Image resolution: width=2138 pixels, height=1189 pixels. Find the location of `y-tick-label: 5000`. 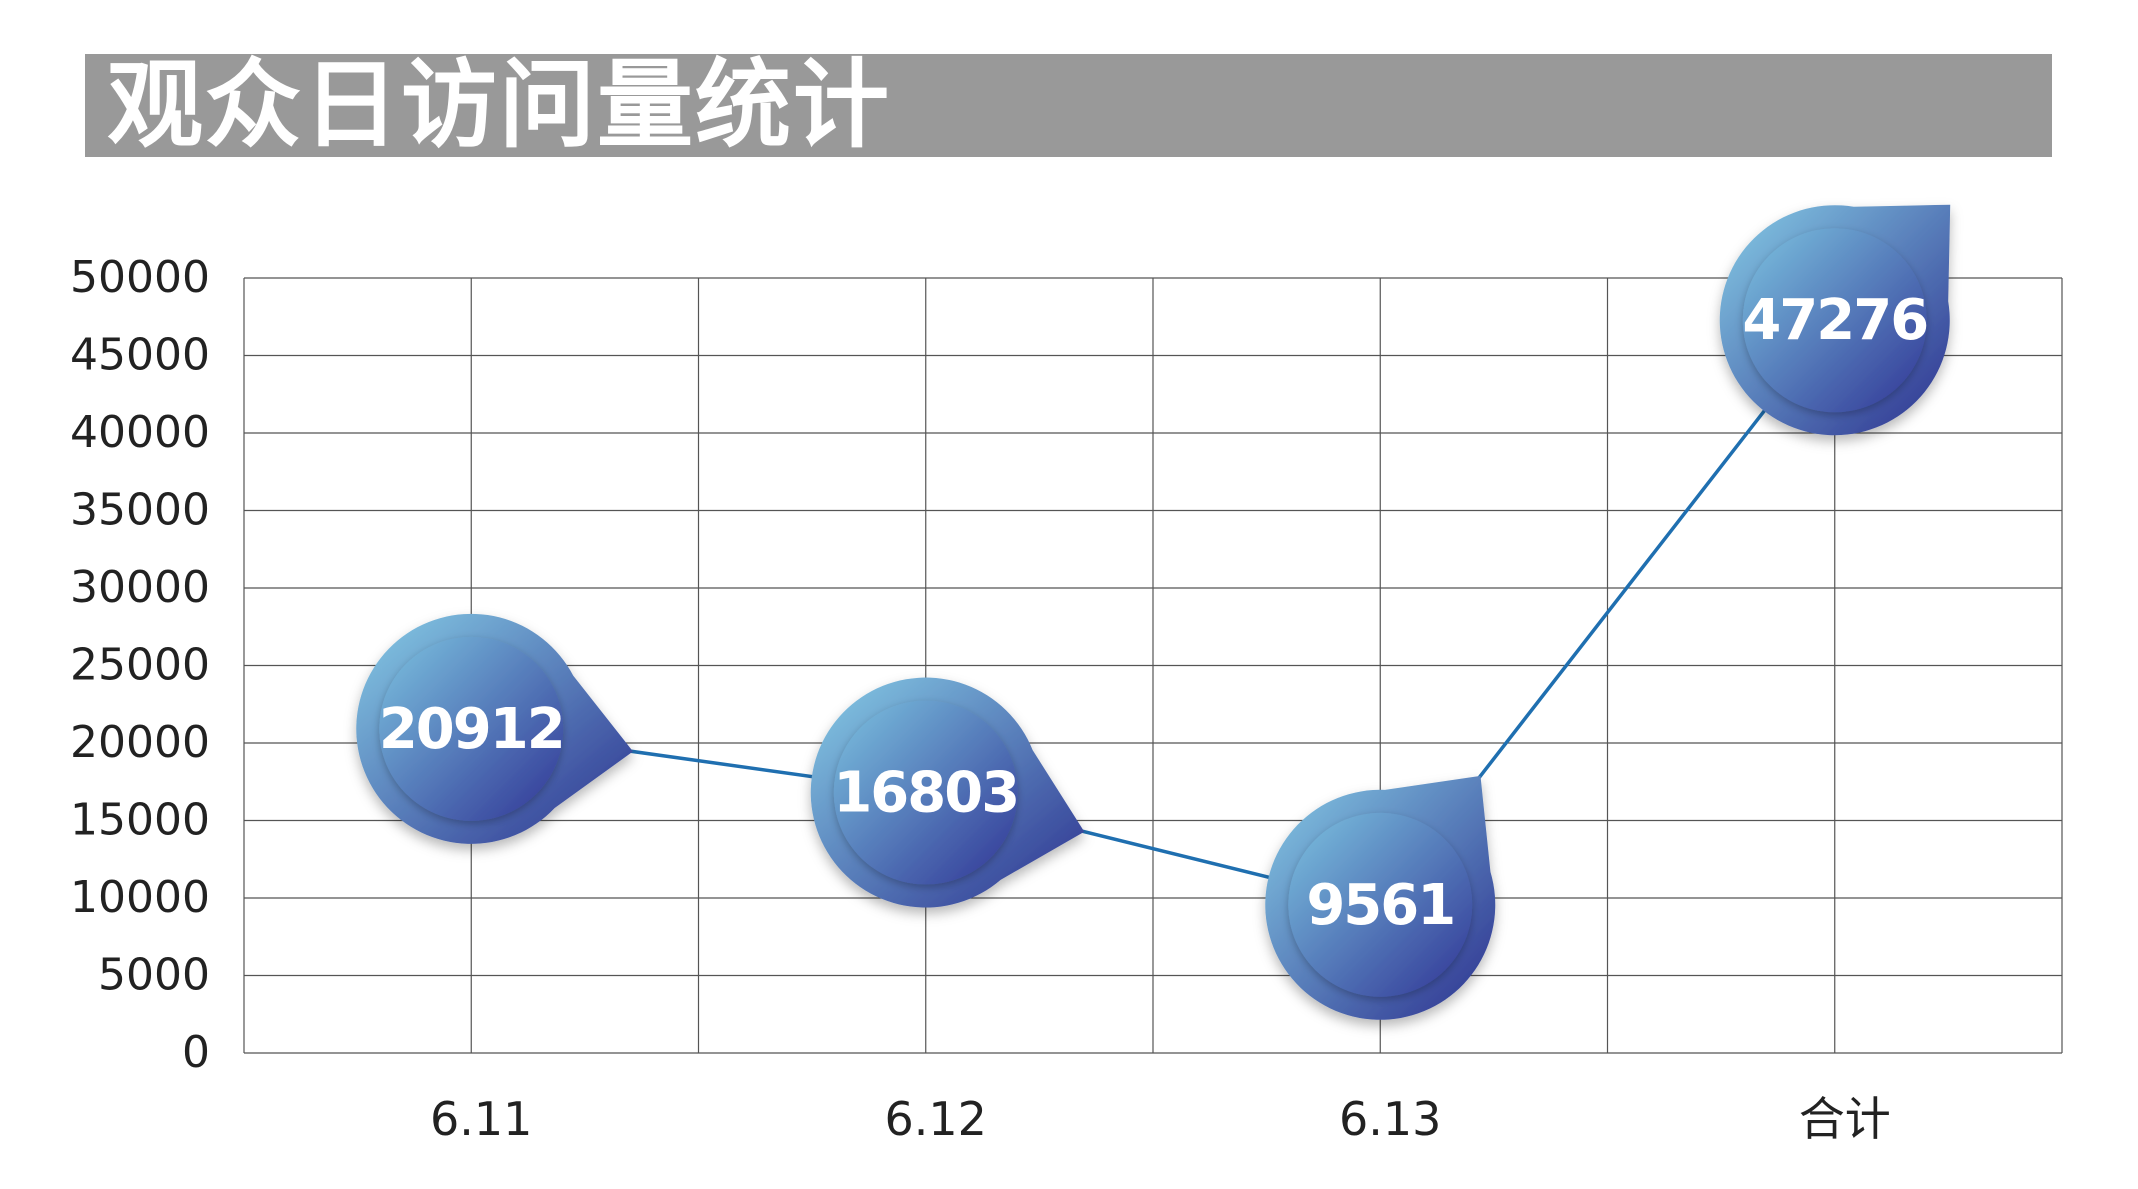

y-tick-label: 5000 is located at coordinates (154, 975).